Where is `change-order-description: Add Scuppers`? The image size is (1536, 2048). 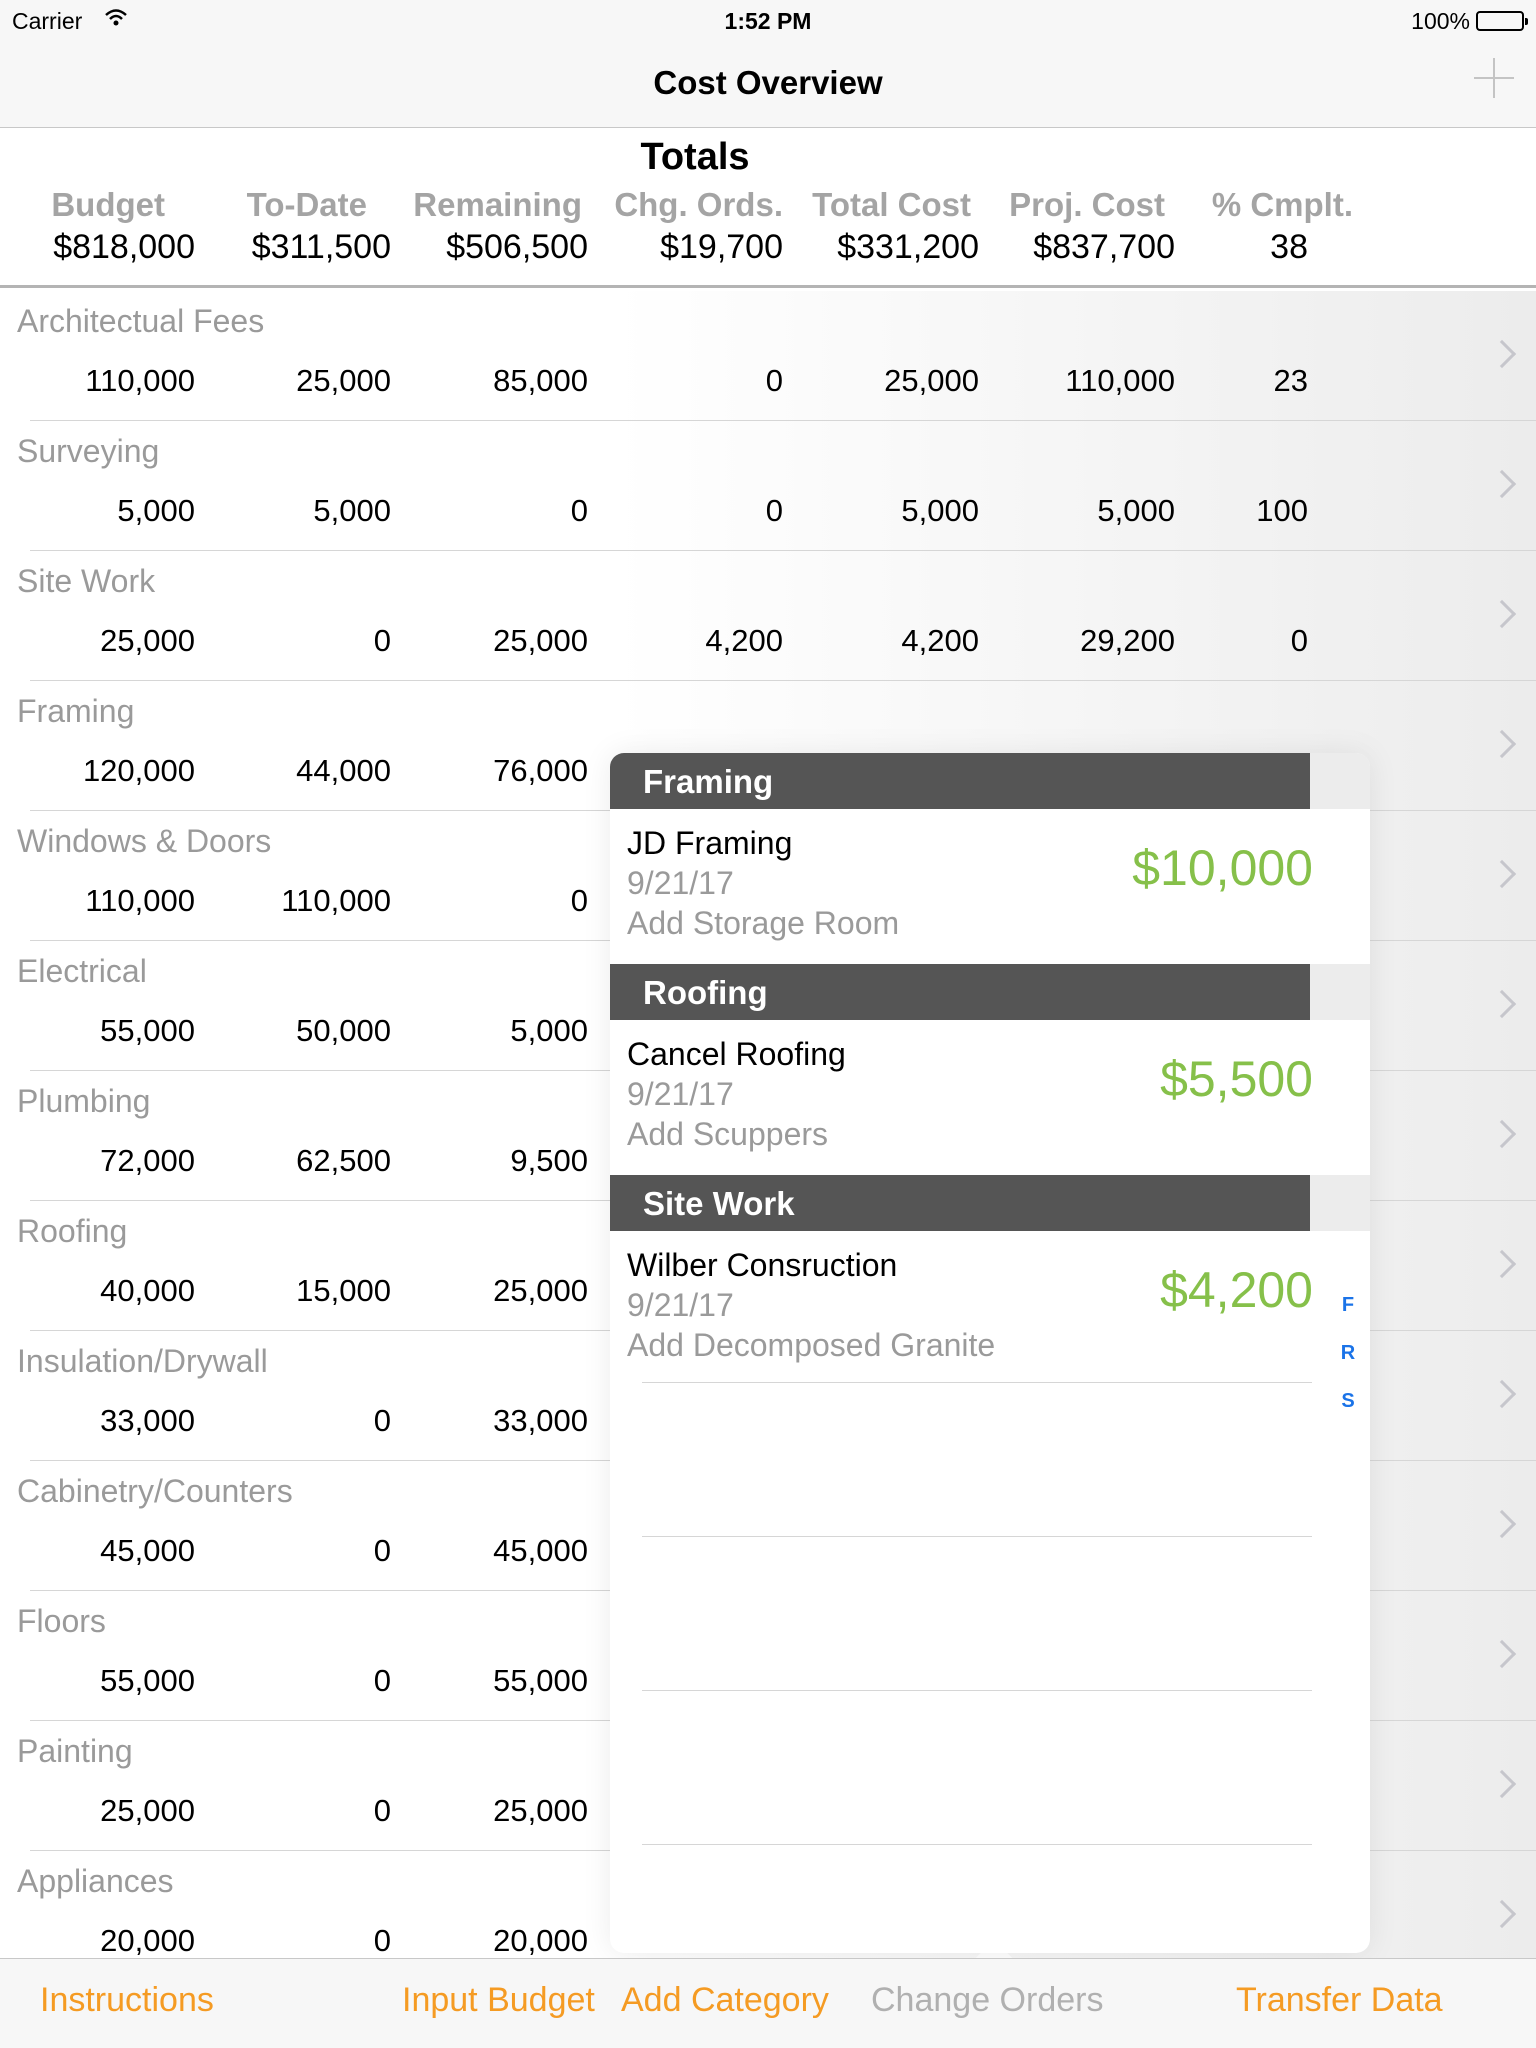 change-order-description: Add Scuppers is located at coordinates (728, 1134).